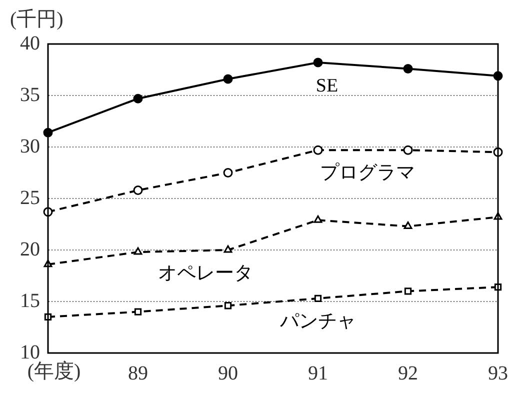 The height and width of the screenshot is (403, 525). Describe the element at coordinates (37, 19) in the screenshot. I see `y-axis-title: (千円)` at that location.